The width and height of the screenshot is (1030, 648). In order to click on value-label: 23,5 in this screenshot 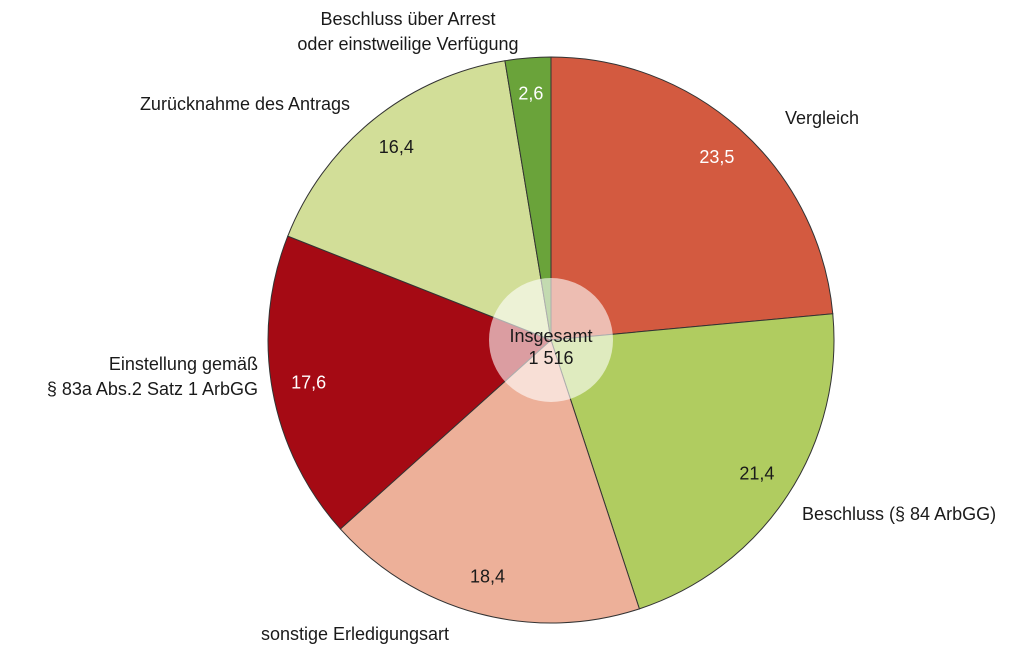, I will do `click(716, 157)`.